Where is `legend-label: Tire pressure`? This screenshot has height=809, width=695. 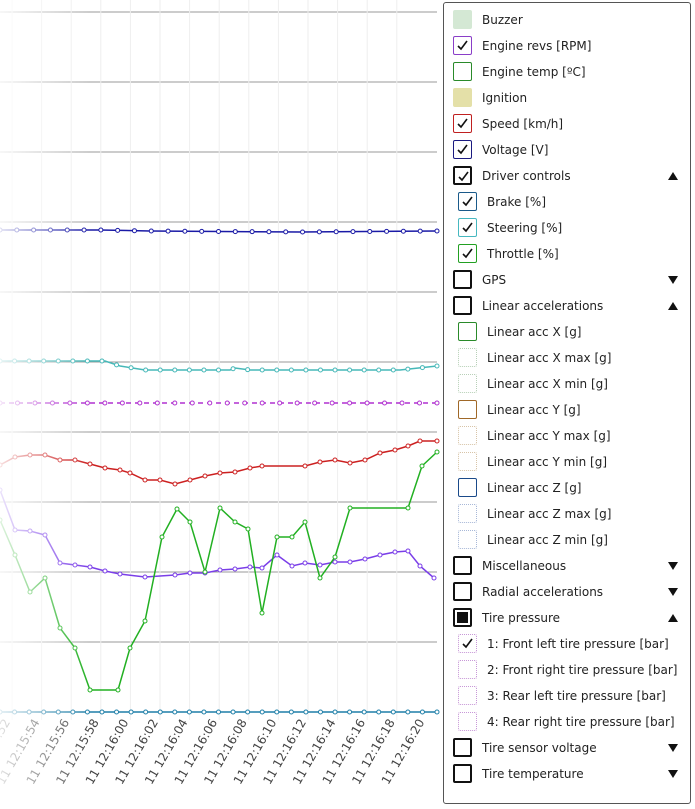 legend-label: Tire pressure is located at coordinates (521, 618).